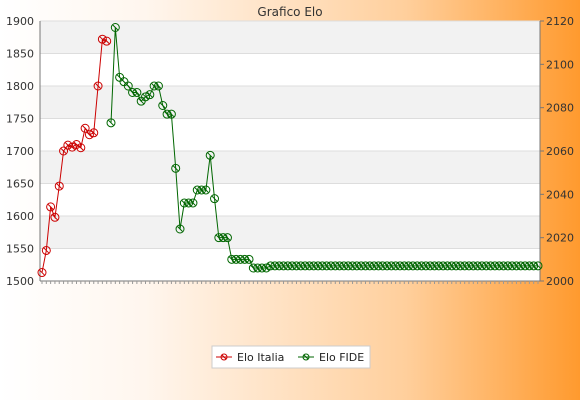 This screenshot has height=400, width=580. What do you see at coordinates (560, 21) in the screenshot?
I see `y-right-tick-label: 2120` at bounding box center [560, 21].